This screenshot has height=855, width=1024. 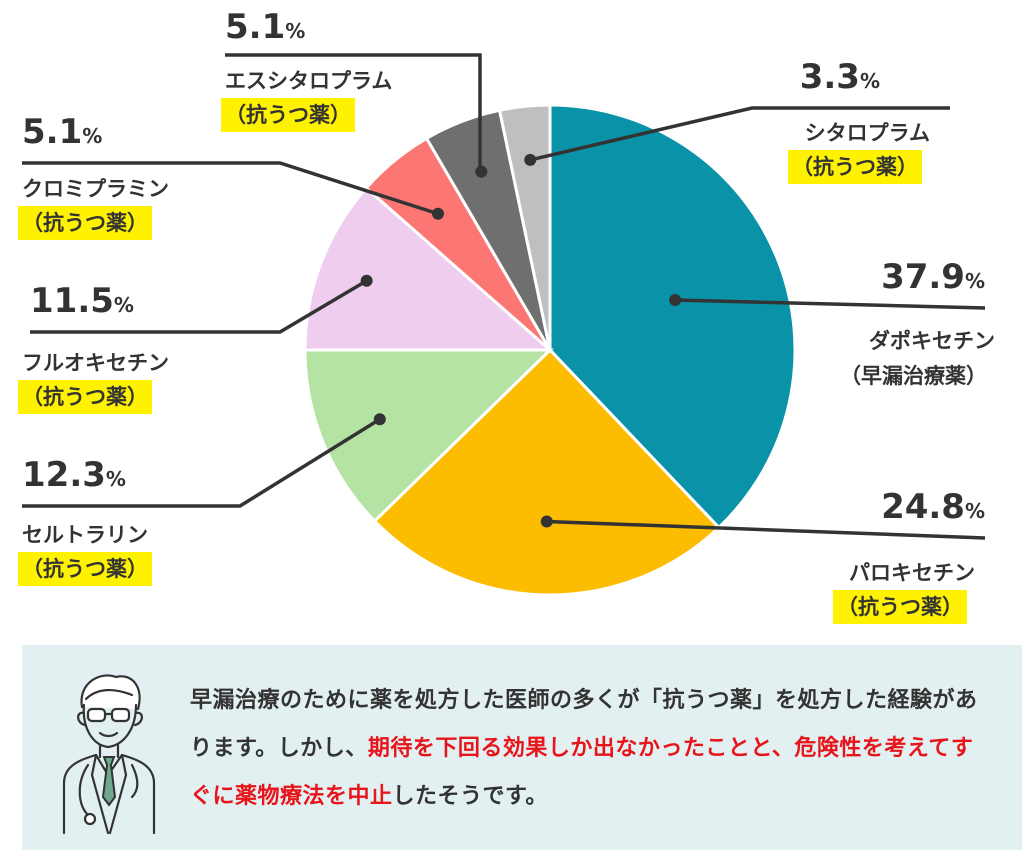 I want to click on info-text-highlight: 期待を下回る効果しか出なかったことと、危険性を考えてすぐに薬物療法を中止, so click(x=582, y=772).